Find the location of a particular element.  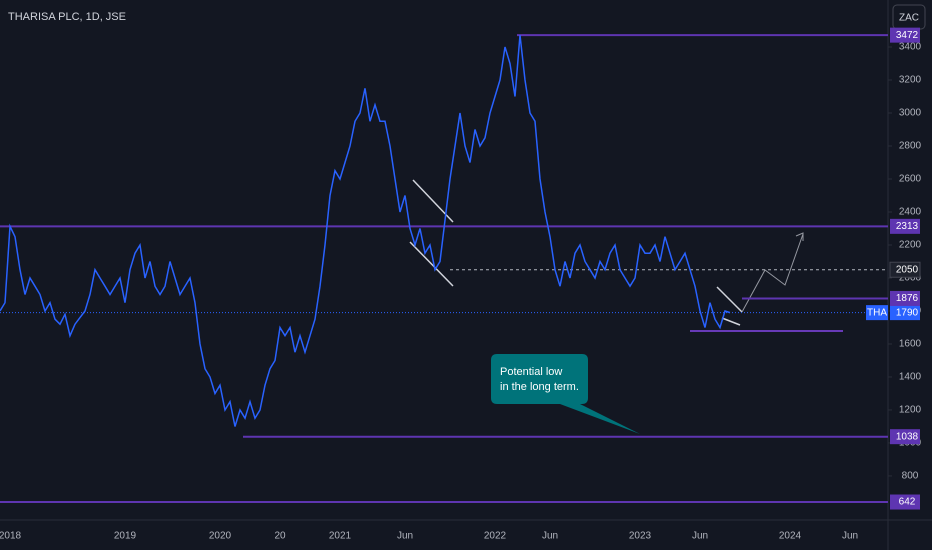

annotation-callout is located at coordinates (565, 394).